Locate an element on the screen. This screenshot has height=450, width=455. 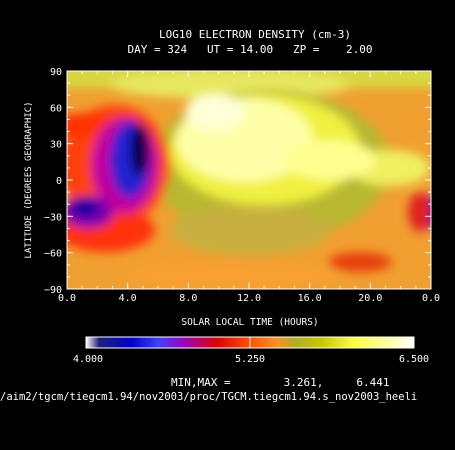
x-axis-label: SOLAR LOCAL TIME (HOURS) is located at coordinates (249, 322).